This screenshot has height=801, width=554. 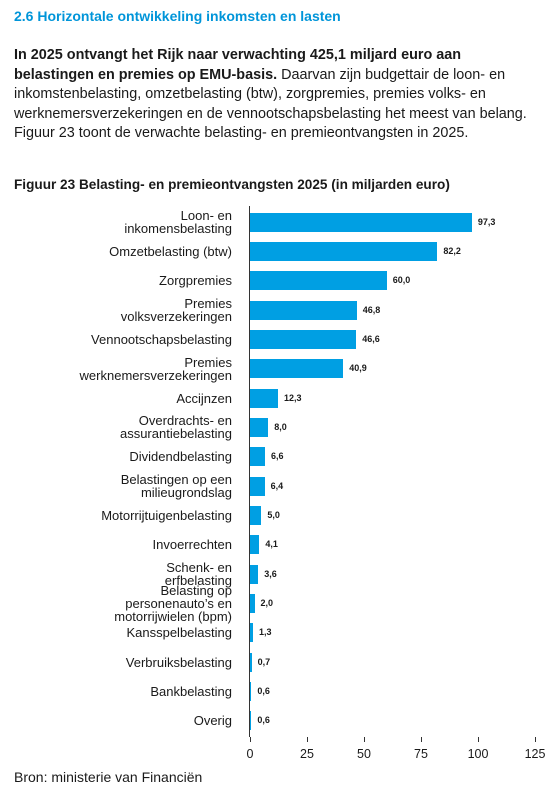 What do you see at coordinates (265, 632) in the screenshot?
I see `value-label: 1,3` at bounding box center [265, 632].